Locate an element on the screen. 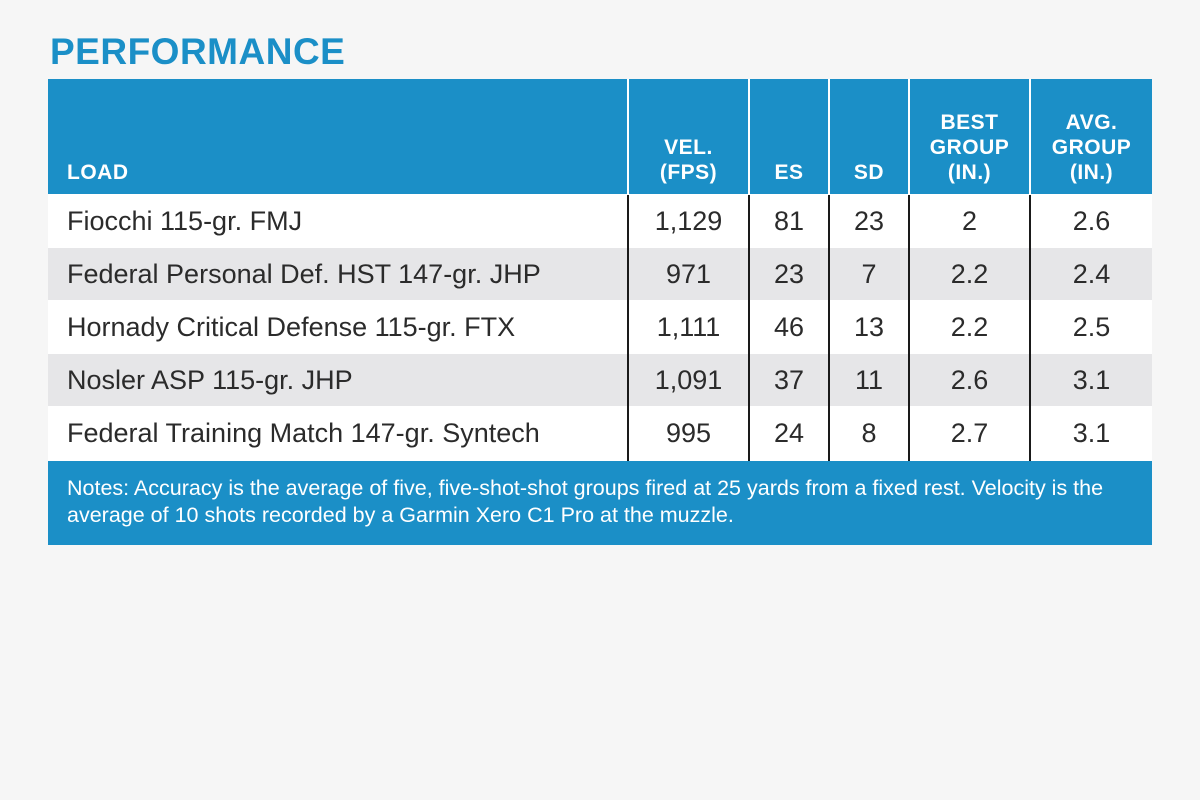 The height and width of the screenshot is (800, 1200). cell-load: Federal Personal Def. HST 147-gr. JHP is located at coordinates (338, 274).